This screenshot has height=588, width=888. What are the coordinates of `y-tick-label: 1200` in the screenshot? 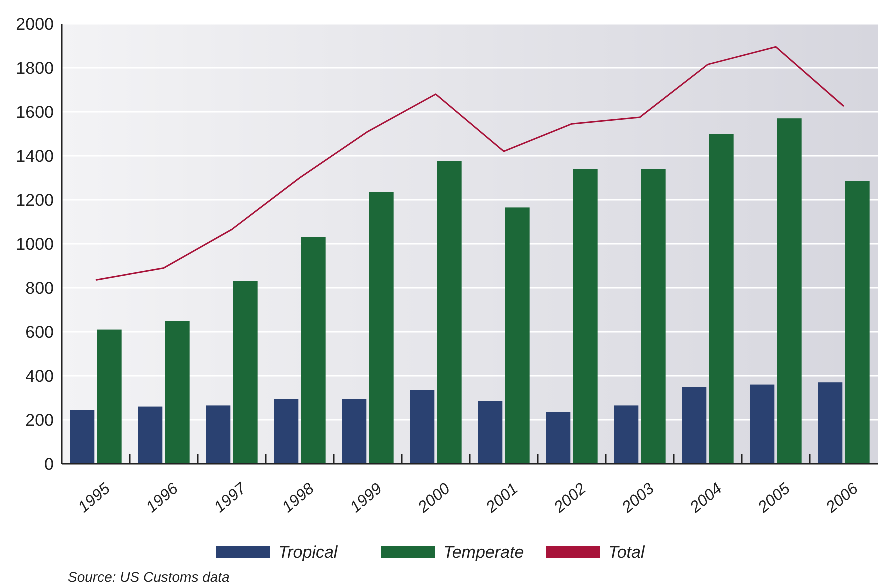 It's located at (35, 200).